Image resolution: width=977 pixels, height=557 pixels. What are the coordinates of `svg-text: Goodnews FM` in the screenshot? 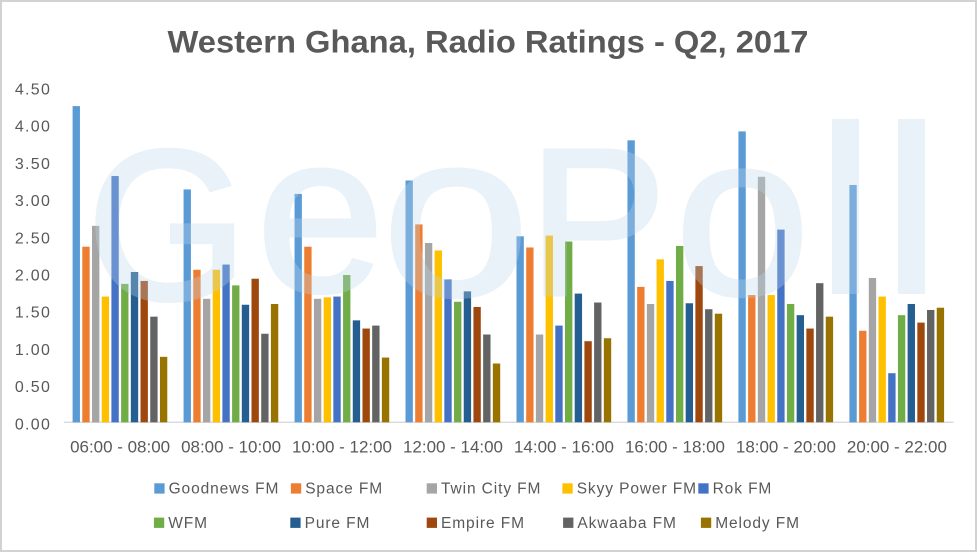 It's located at (224, 489).